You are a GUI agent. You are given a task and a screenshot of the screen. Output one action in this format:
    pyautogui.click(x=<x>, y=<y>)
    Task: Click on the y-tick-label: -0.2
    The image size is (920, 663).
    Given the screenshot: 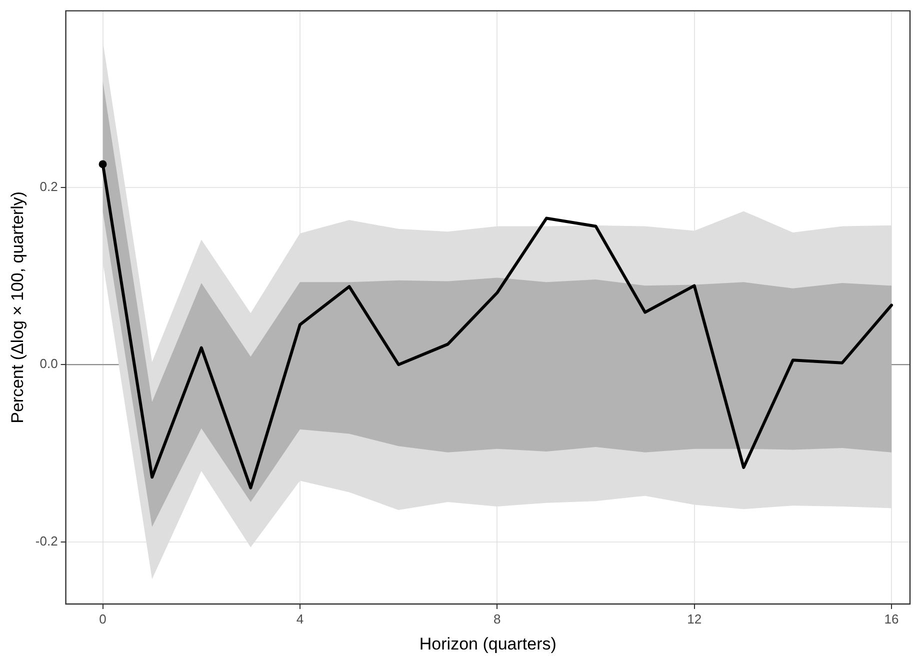 What is the action you would take?
    pyautogui.click(x=46, y=541)
    